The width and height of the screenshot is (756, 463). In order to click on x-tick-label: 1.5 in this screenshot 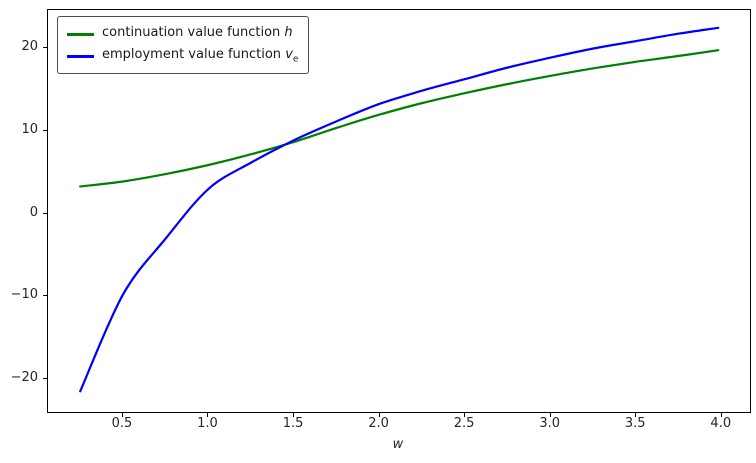, I will do `click(293, 423)`.